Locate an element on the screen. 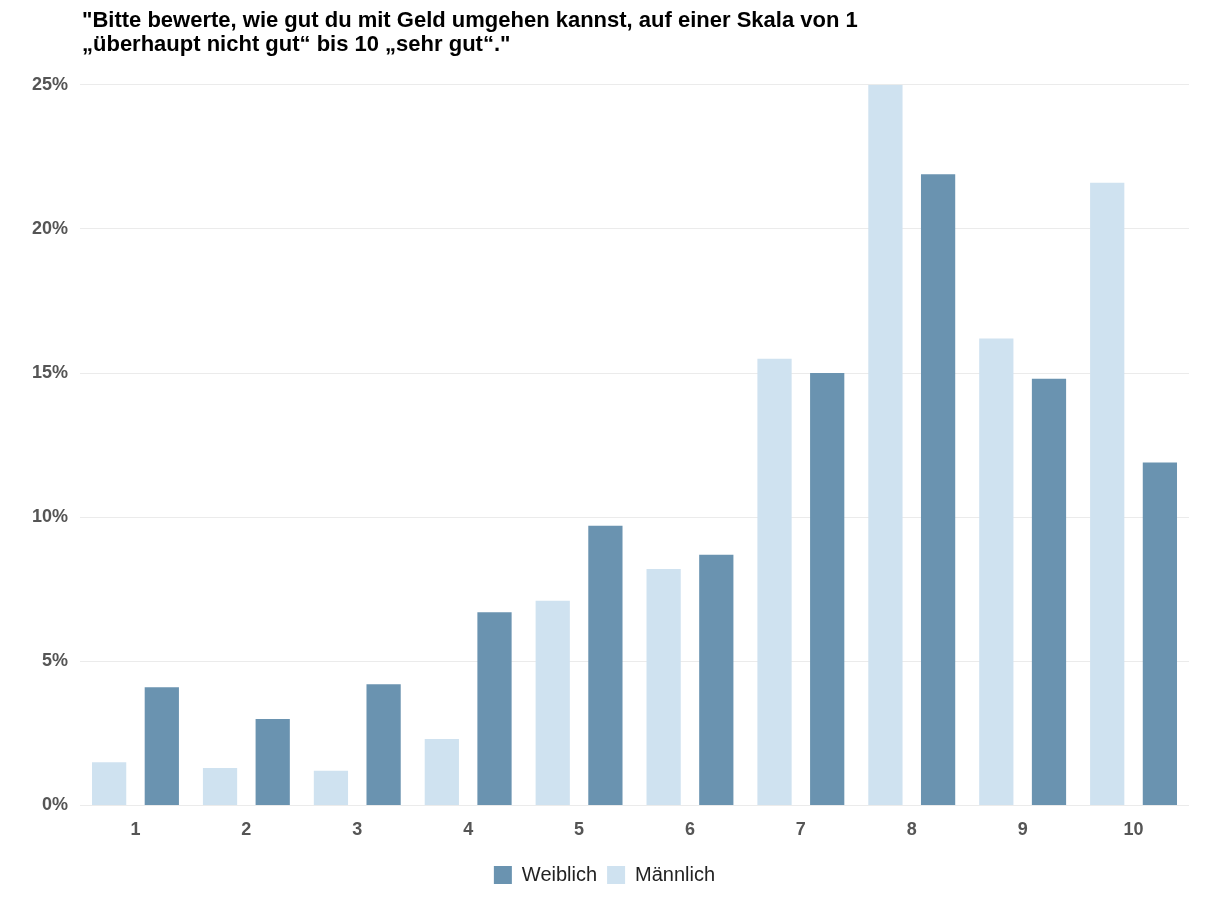 The width and height of the screenshot is (1209, 903). legend-label: Männlich is located at coordinates (675, 873).